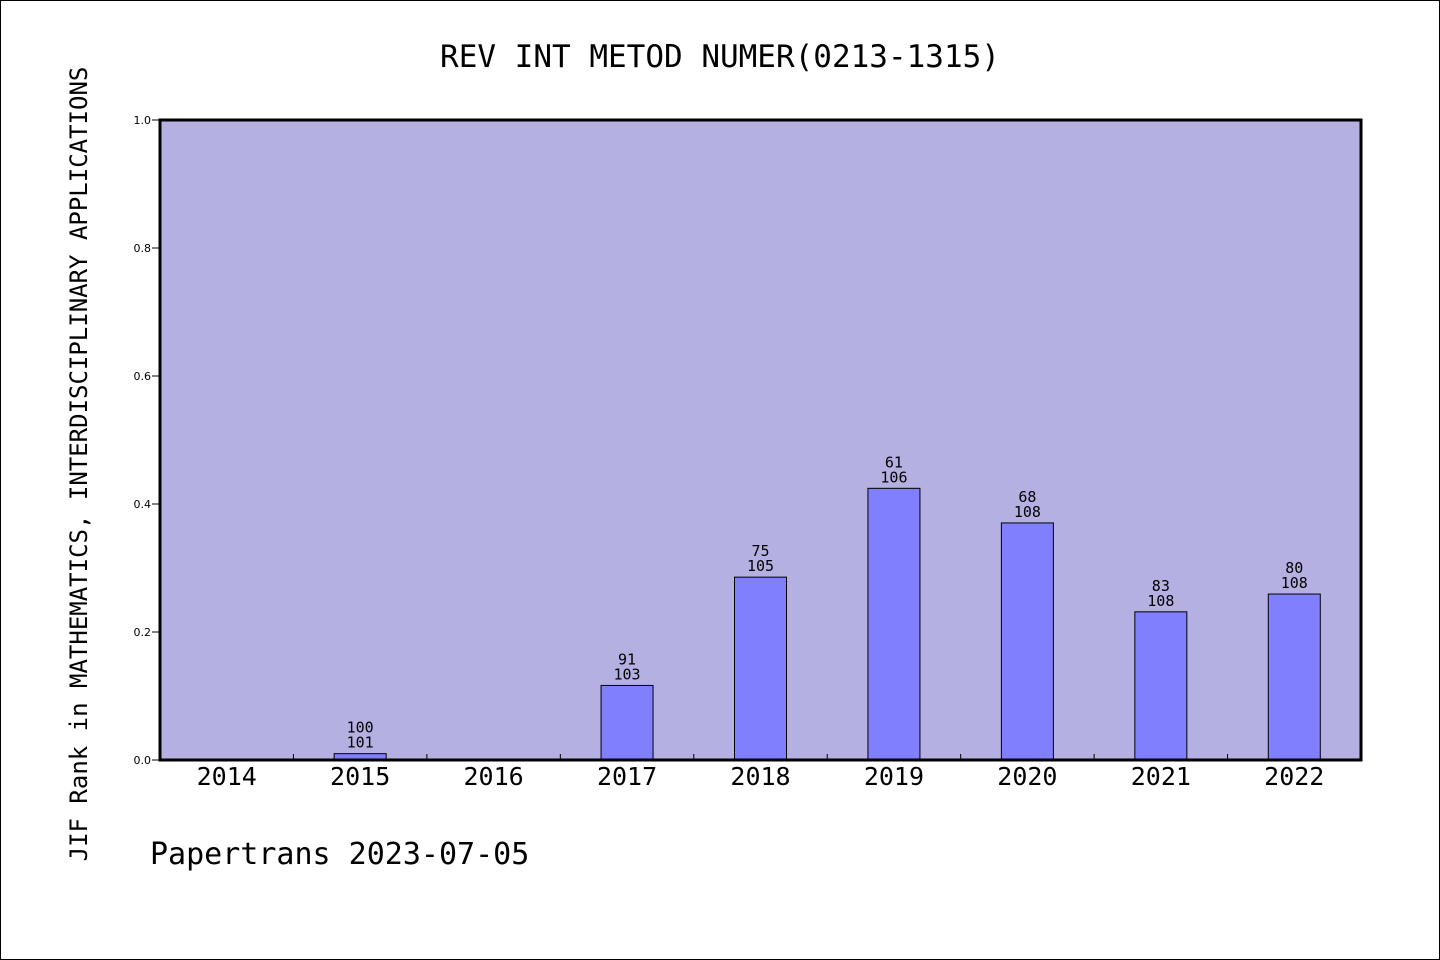 This screenshot has width=1440, height=960. I want to click on x-tick-label: 2020, so click(1027, 776).